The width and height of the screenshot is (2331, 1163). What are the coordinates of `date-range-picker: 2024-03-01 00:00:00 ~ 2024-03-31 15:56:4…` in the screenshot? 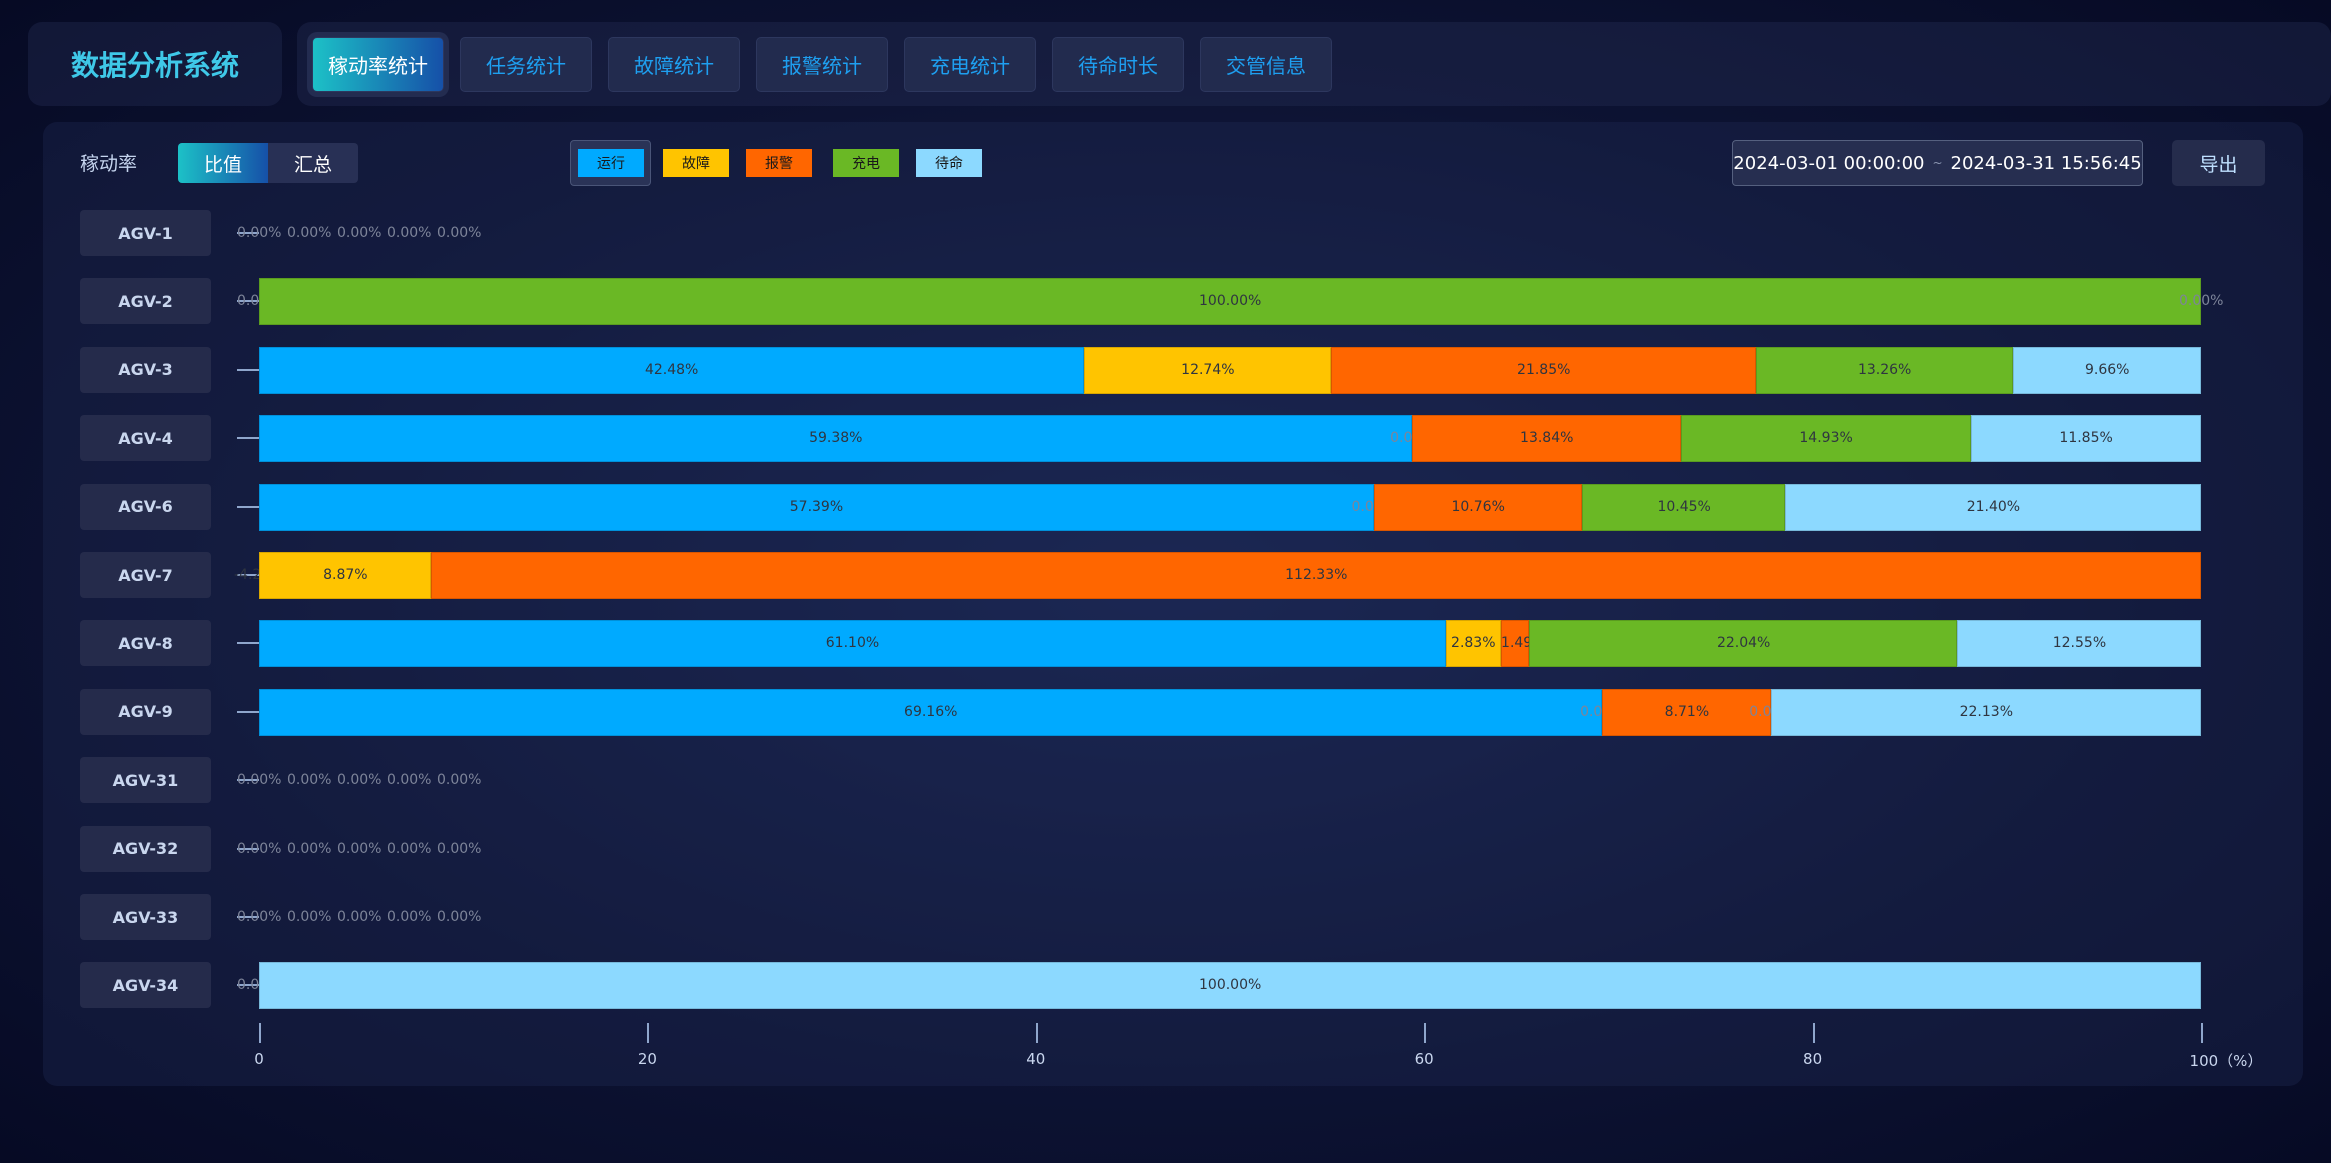 It's located at (1937, 163).